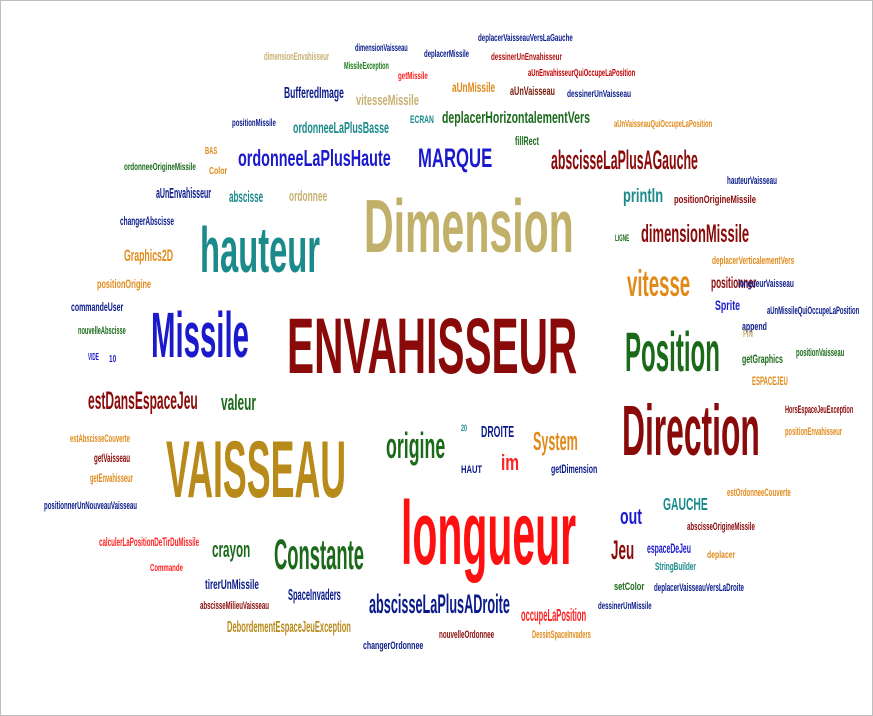  Describe the element at coordinates (469, 225) in the screenshot. I see `word: Dimension` at that location.